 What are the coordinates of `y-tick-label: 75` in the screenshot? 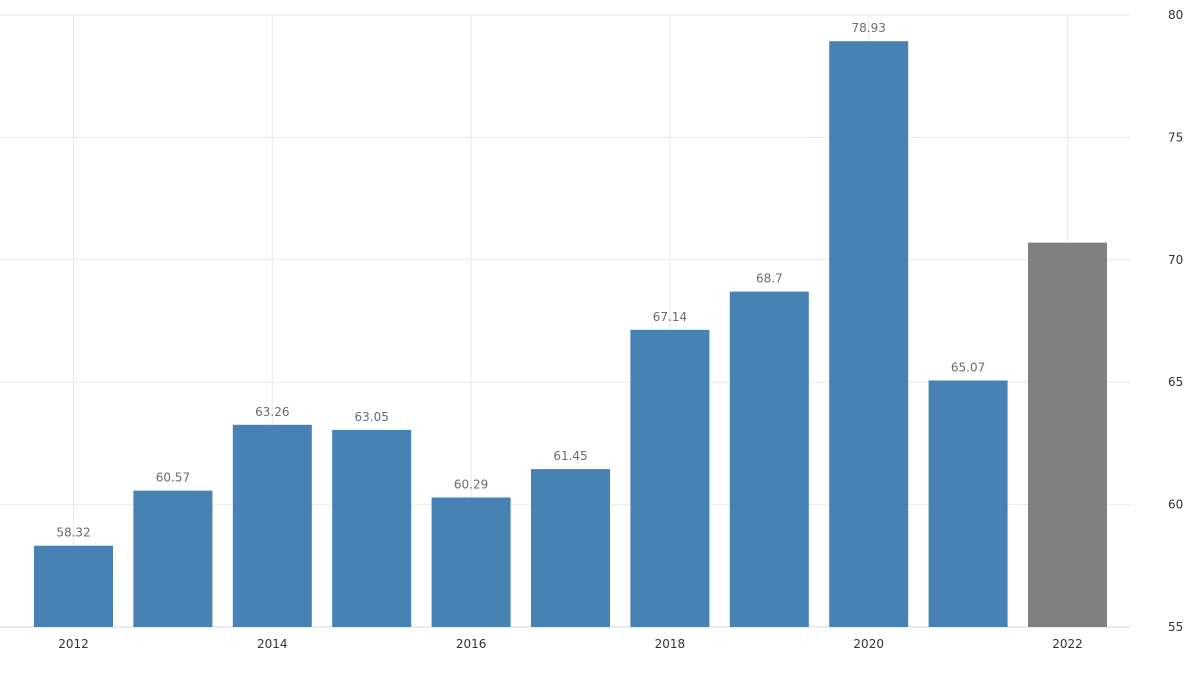 It's located at (1175, 137).